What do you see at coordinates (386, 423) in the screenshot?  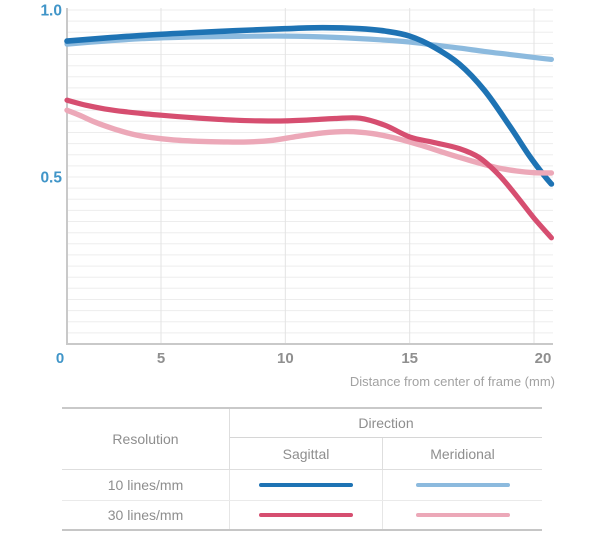 I see `direction-header: Direction` at bounding box center [386, 423].